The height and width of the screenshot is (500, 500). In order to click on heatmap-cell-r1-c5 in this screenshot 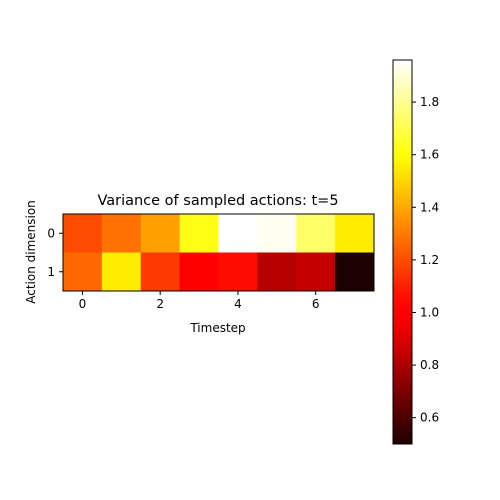, I will do `click(277, 272)`.